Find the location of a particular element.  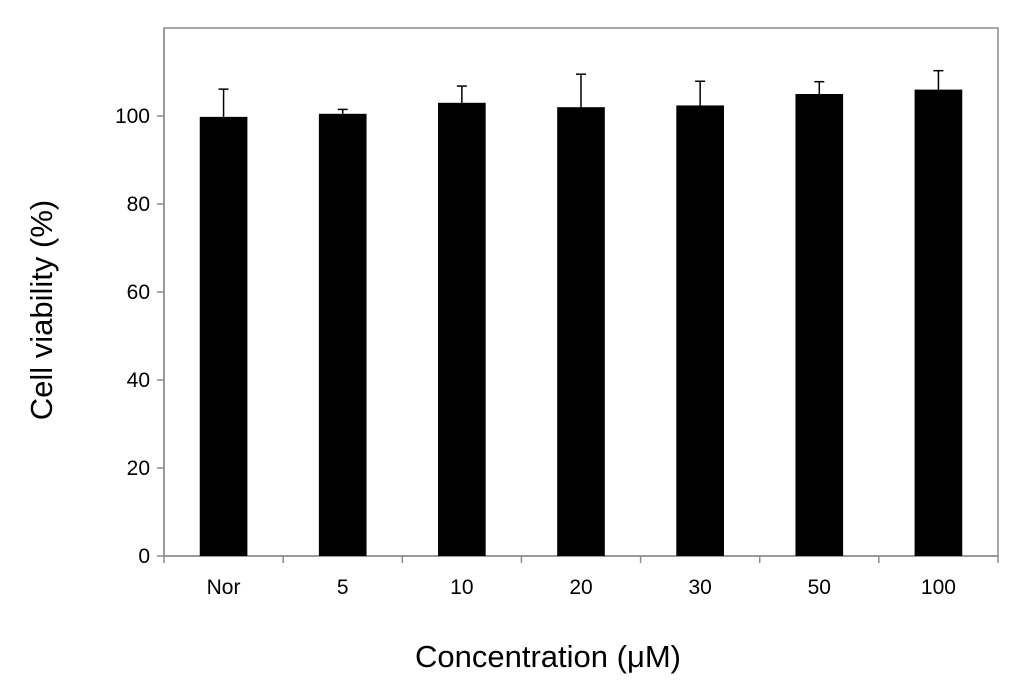

x-tick-label: 10 is located at coordinates (461, 587).